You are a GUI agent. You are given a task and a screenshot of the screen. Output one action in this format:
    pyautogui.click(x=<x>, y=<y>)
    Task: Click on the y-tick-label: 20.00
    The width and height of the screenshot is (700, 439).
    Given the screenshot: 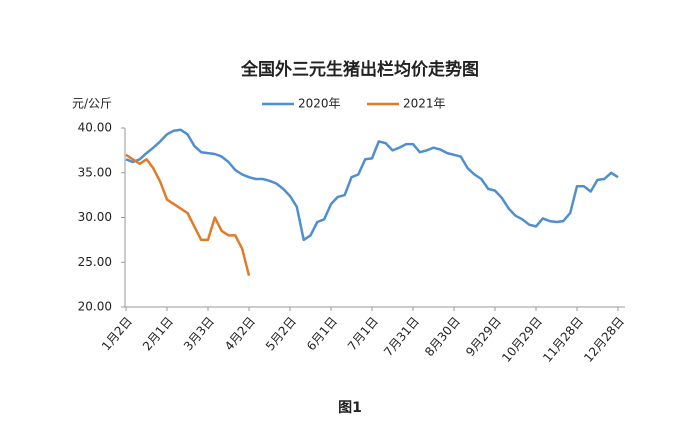 What is the action you would take?
    pyautogui.click(x=95, y=307)
    